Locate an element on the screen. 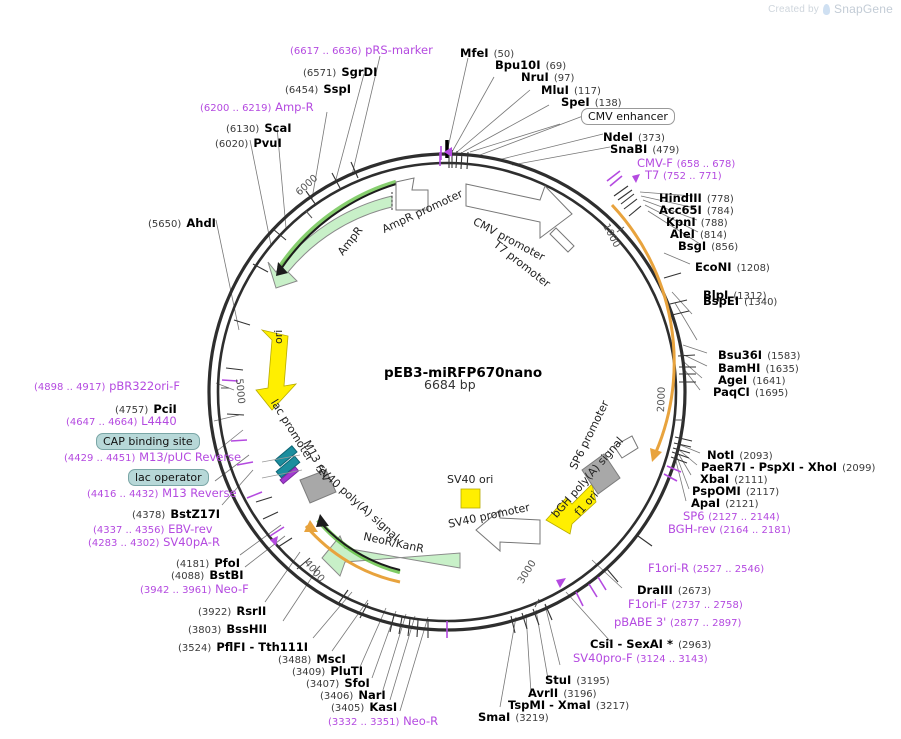 This screenshot has height=739, width=901. orange-arc-right-arrowhead is located at coordinates (656, 455).